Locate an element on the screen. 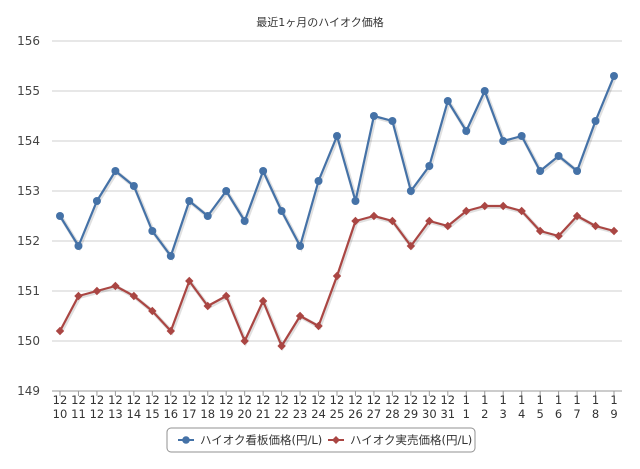 The width and height of the screenshot is (640, 469). x-tick-day: 26 is located at coordinates (355, 414).